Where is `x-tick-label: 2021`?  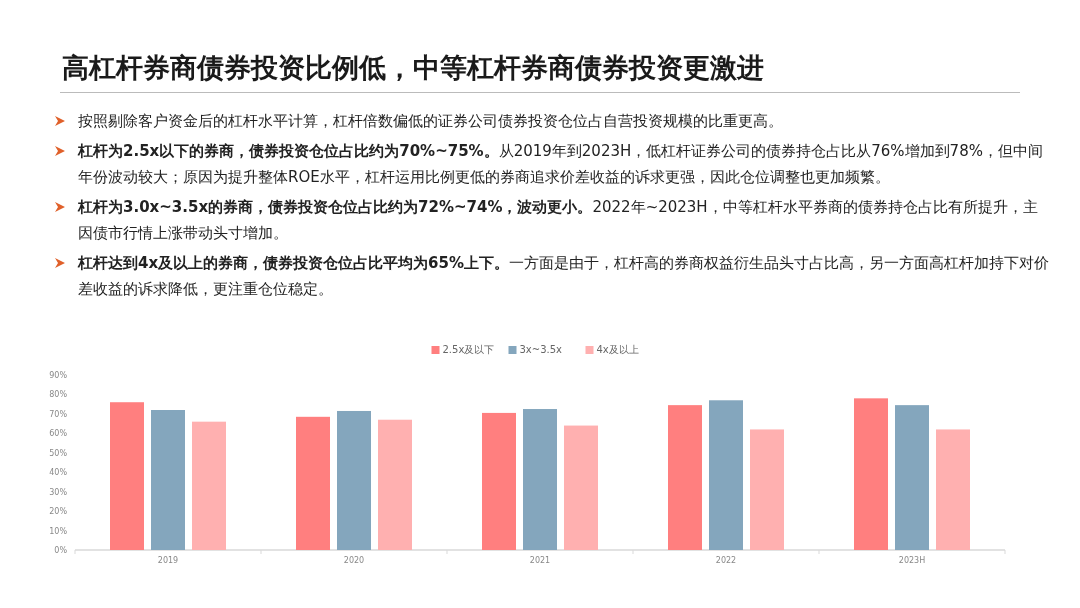 x-tick-label: 2021 is located at coordinates (540, 560).